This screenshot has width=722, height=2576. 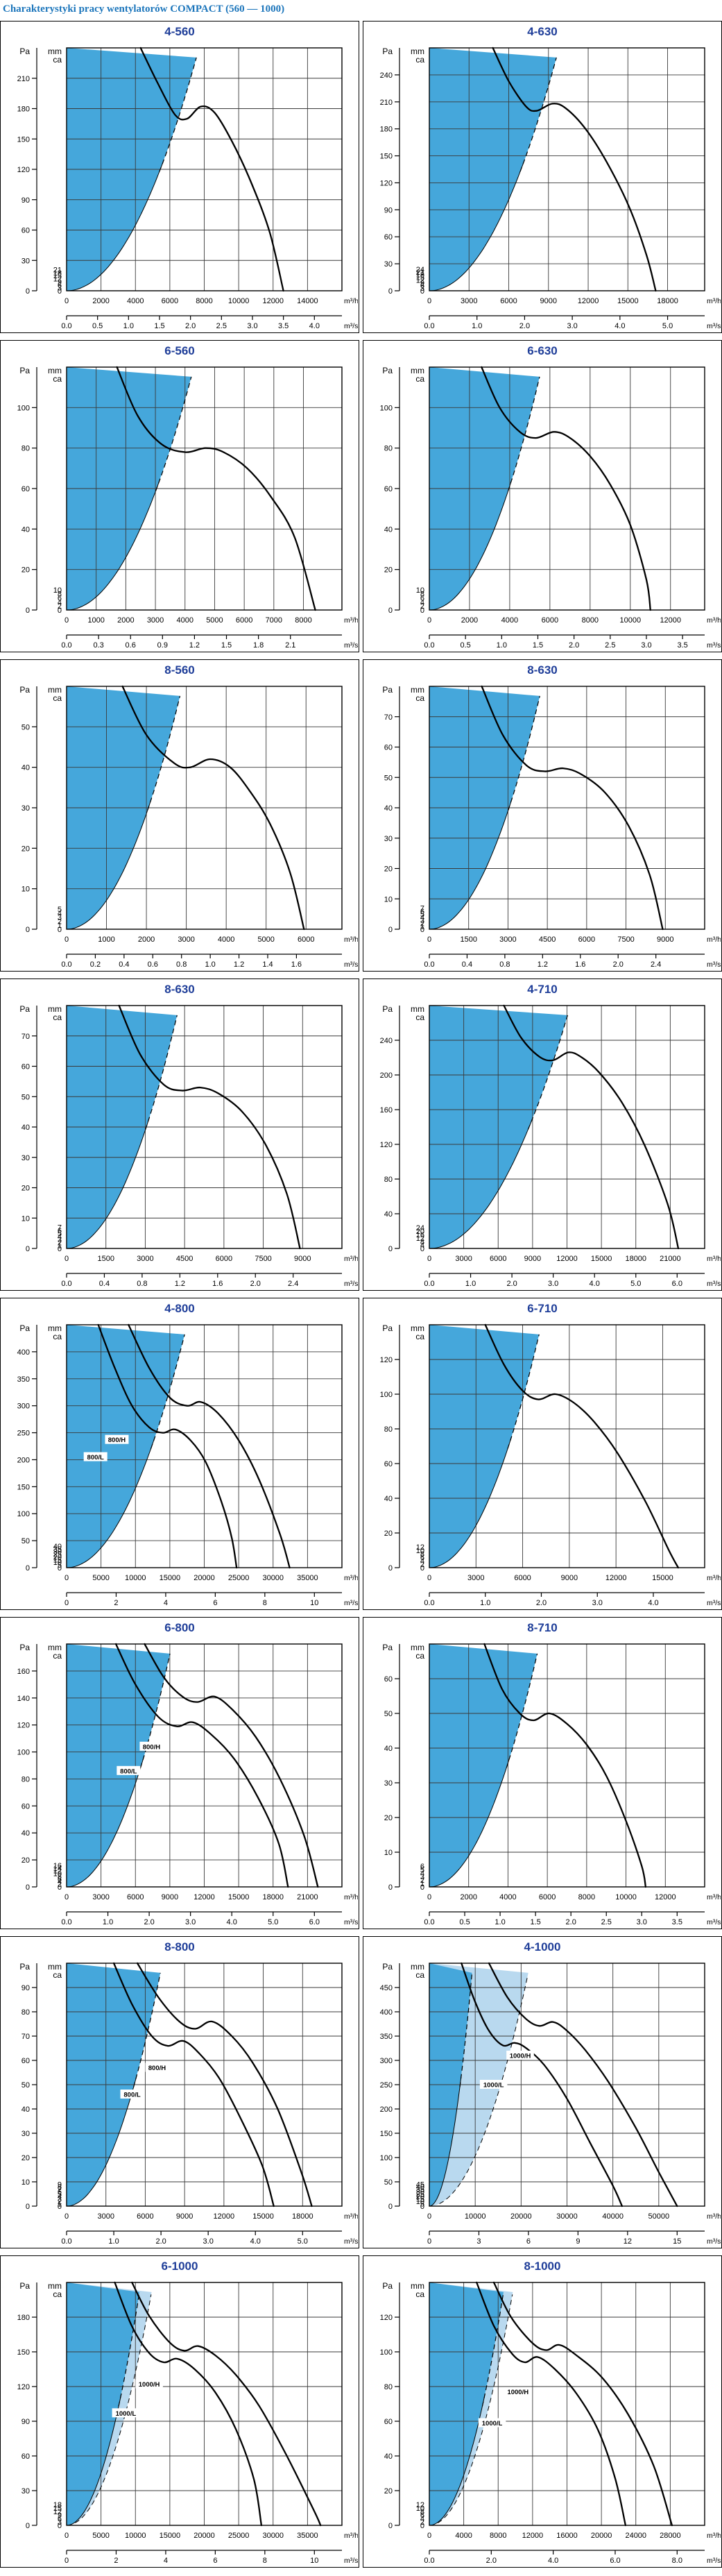 What do you see at coordinates (542, 989) in the screenshot?
I see `chart-title: 4-710` at bounding box center [542, 989].